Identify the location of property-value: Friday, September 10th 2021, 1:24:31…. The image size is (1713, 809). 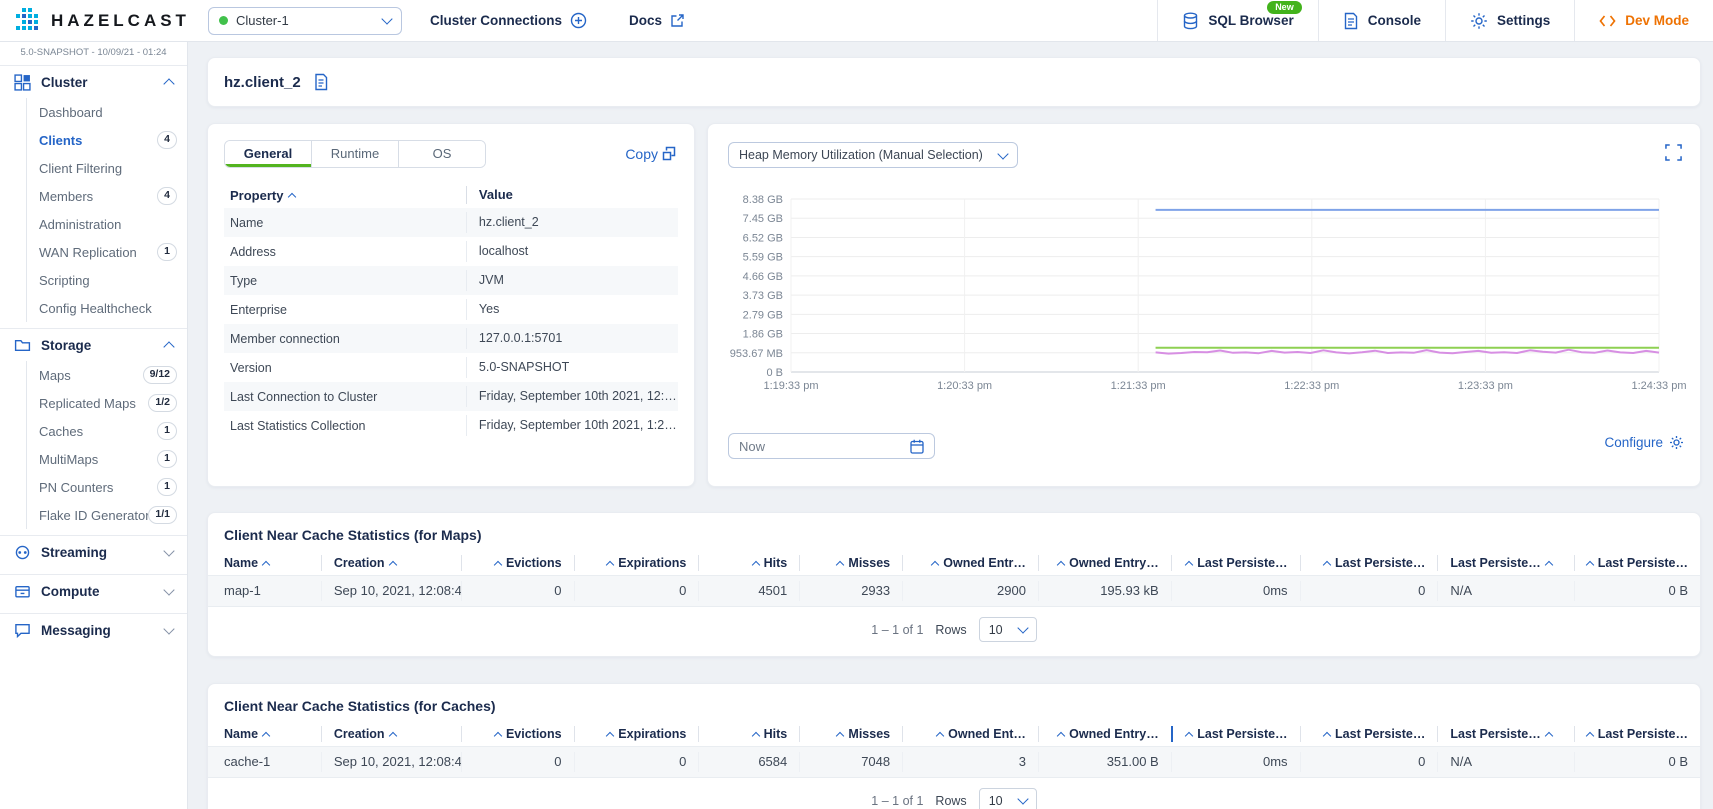
(571, 425).